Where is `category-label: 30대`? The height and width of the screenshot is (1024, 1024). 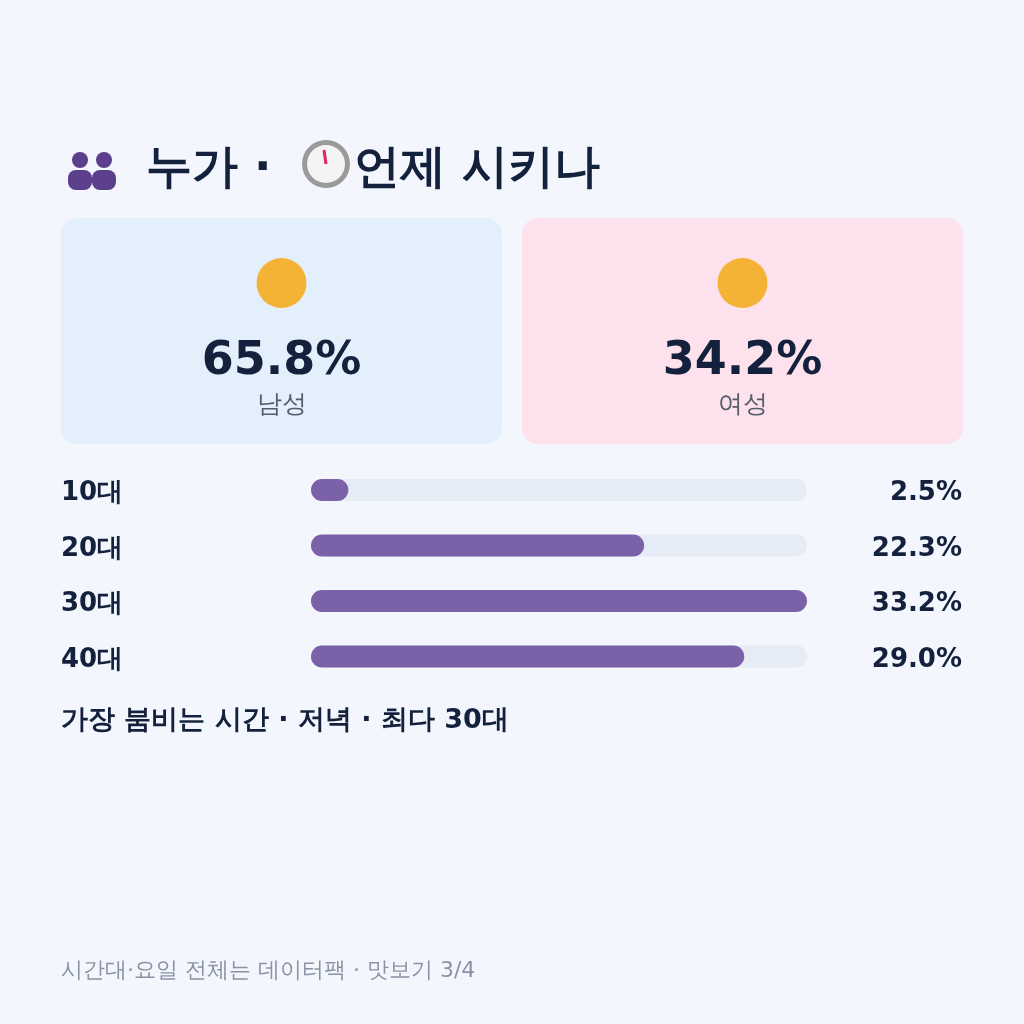 category-label: 30대 is located at coordinates (92, 602).